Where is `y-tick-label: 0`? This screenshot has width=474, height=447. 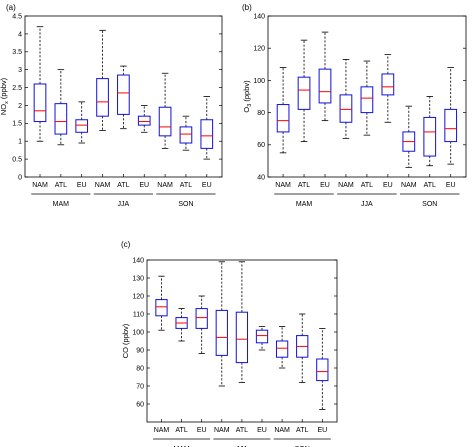 y-tick-label: 0 is located at coordinates (20, 177).